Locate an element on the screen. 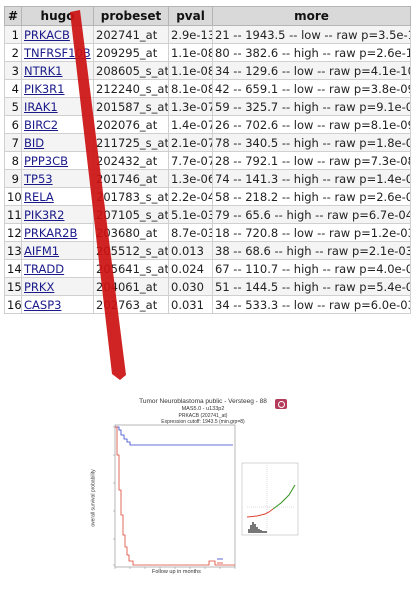  hugo-cell: PRKACB is located at coordinates (57, 34).